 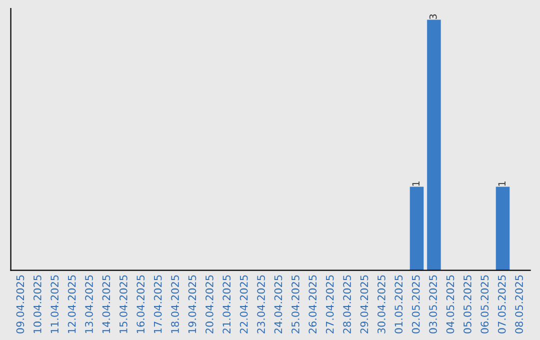 I want to click on x-tick-label: 06.05.2025, so click(x=484, y=304).